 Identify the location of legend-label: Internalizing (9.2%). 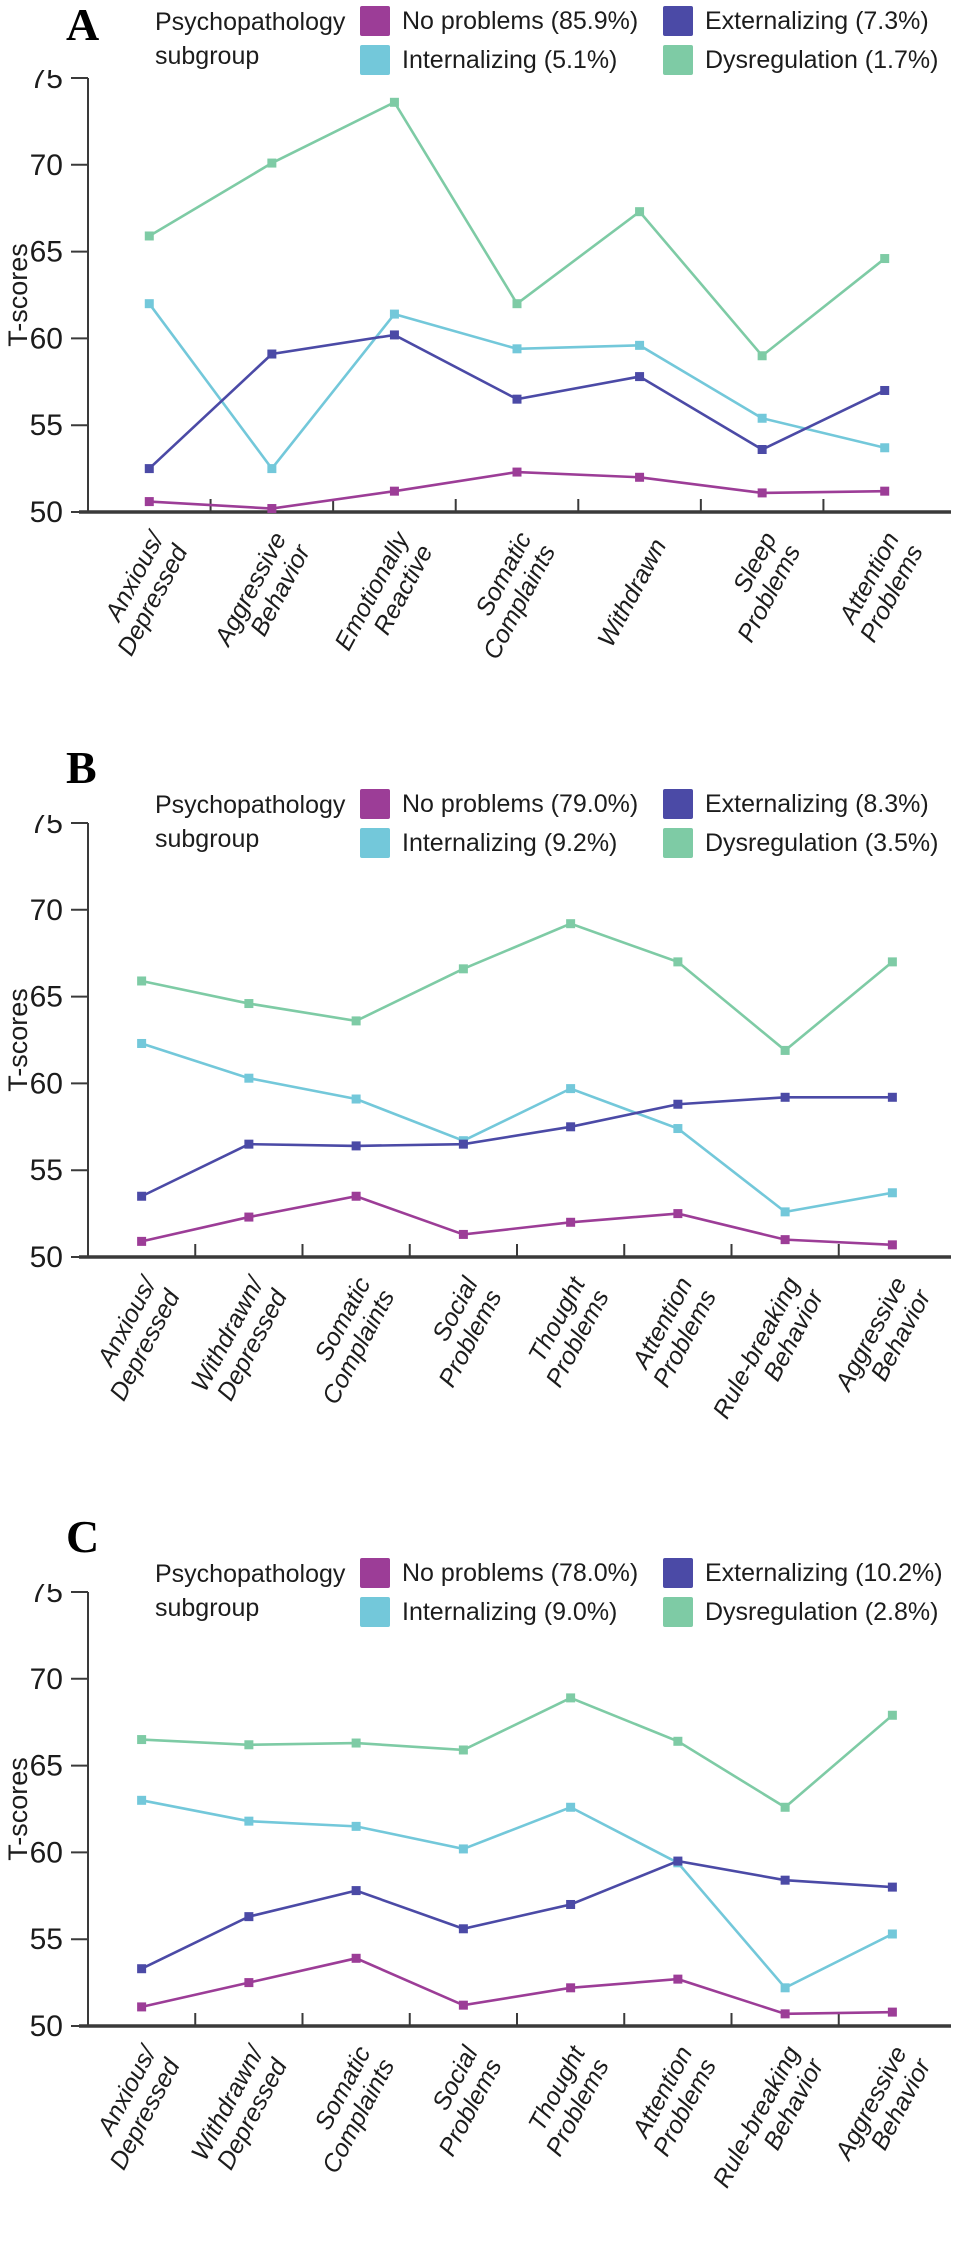
(510, 842).